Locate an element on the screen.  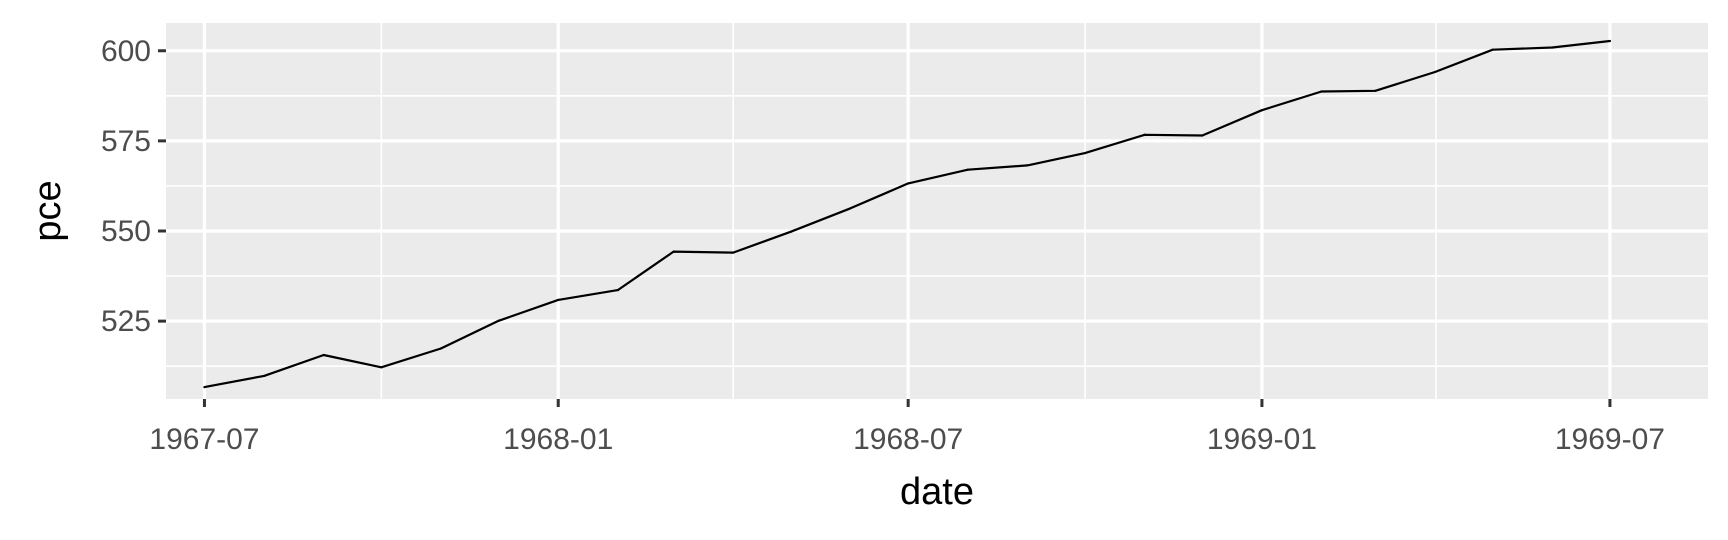
x-tick-label: 1969-01 is located at coordinates (1262, 439).